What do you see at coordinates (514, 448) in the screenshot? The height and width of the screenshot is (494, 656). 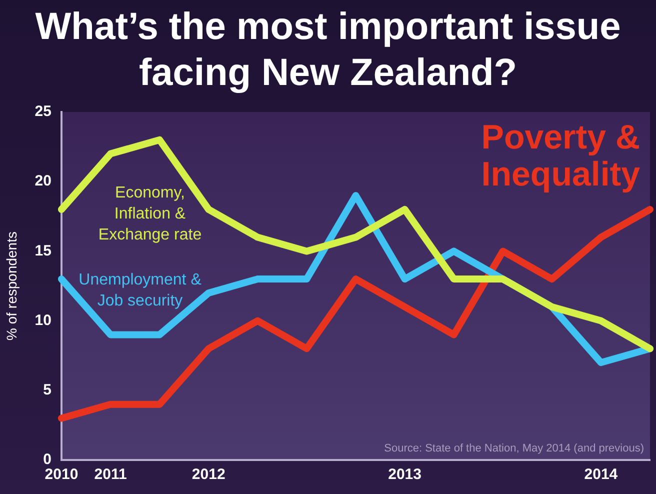 I see `annotation: Source: State of the Nation, May 2014 (and previous)` at bounding box center [514, 448].